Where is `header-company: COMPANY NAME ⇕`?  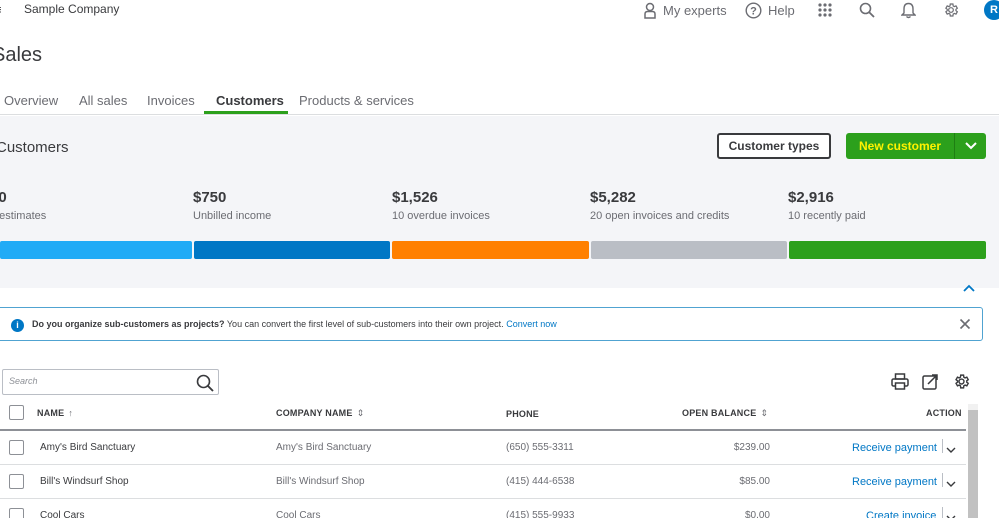
header-company: COMPANY NAME ⇕ is located at coordinates (320, 413).